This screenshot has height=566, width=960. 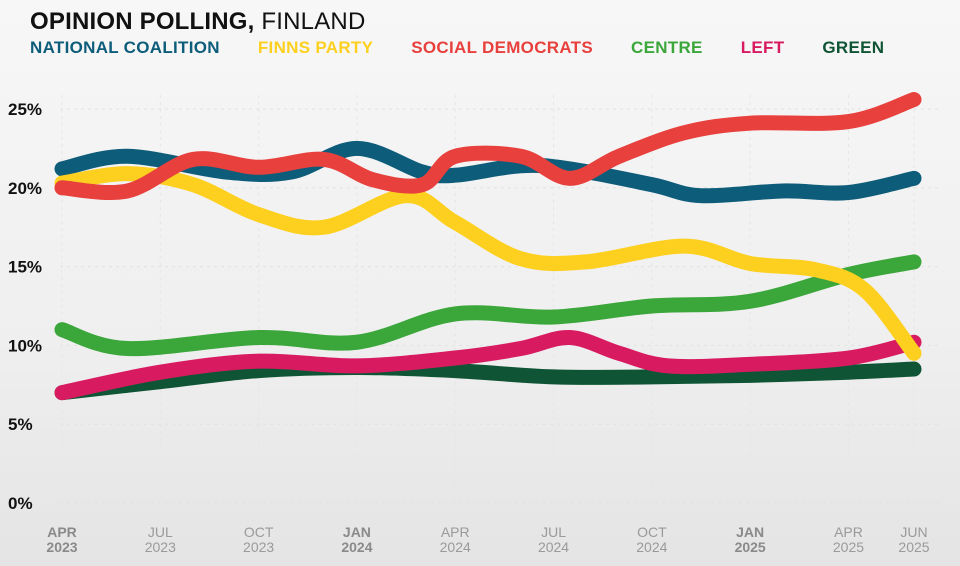 What do you see at coordinates (853, 47) in the screenshot?
I see `legend-green: GREEN` at bounding box center [853, 47].